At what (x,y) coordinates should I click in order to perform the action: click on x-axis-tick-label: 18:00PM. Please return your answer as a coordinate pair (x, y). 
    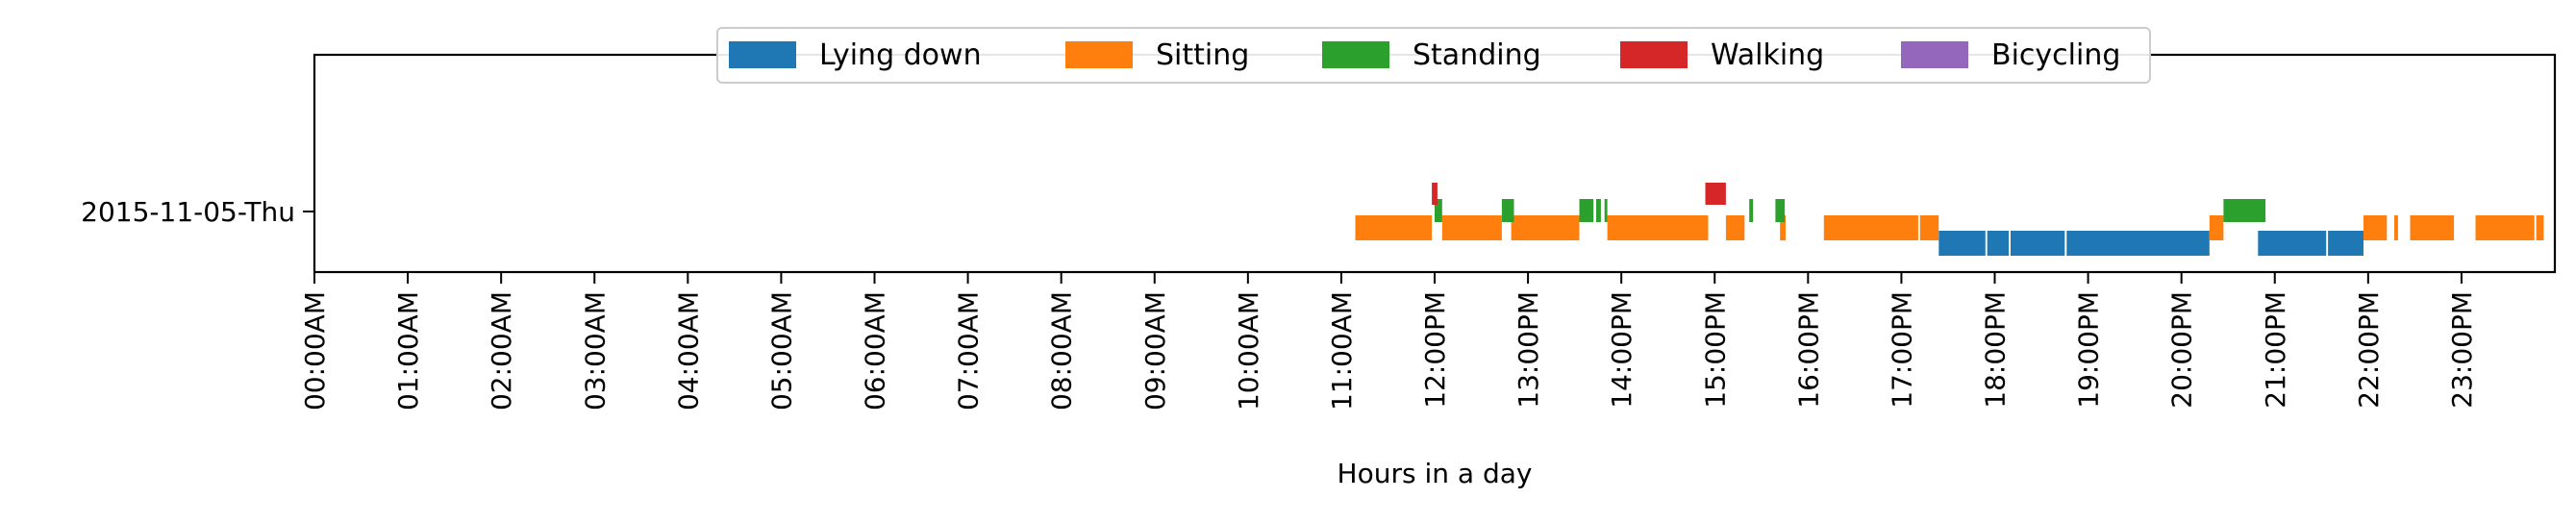
    Looking at the image, I should click on (1996, 350).